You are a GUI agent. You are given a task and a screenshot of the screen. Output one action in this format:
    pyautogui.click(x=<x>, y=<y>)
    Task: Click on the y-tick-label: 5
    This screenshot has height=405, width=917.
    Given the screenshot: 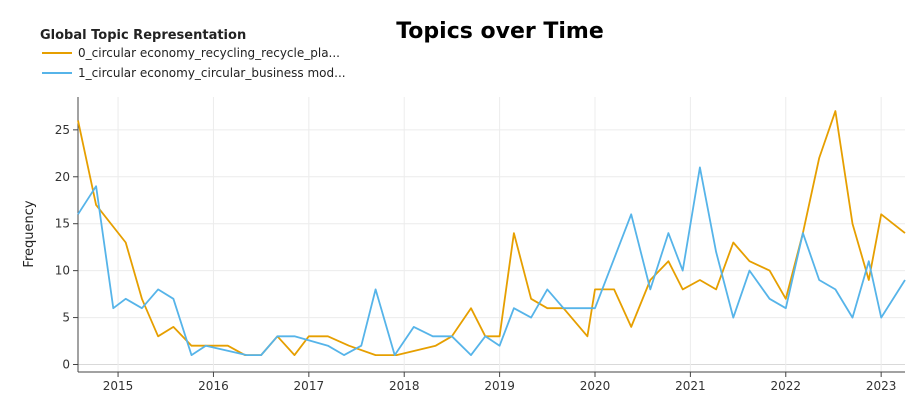 What is the action you would take?
    pyautogui.click(x=66, y=318)
    